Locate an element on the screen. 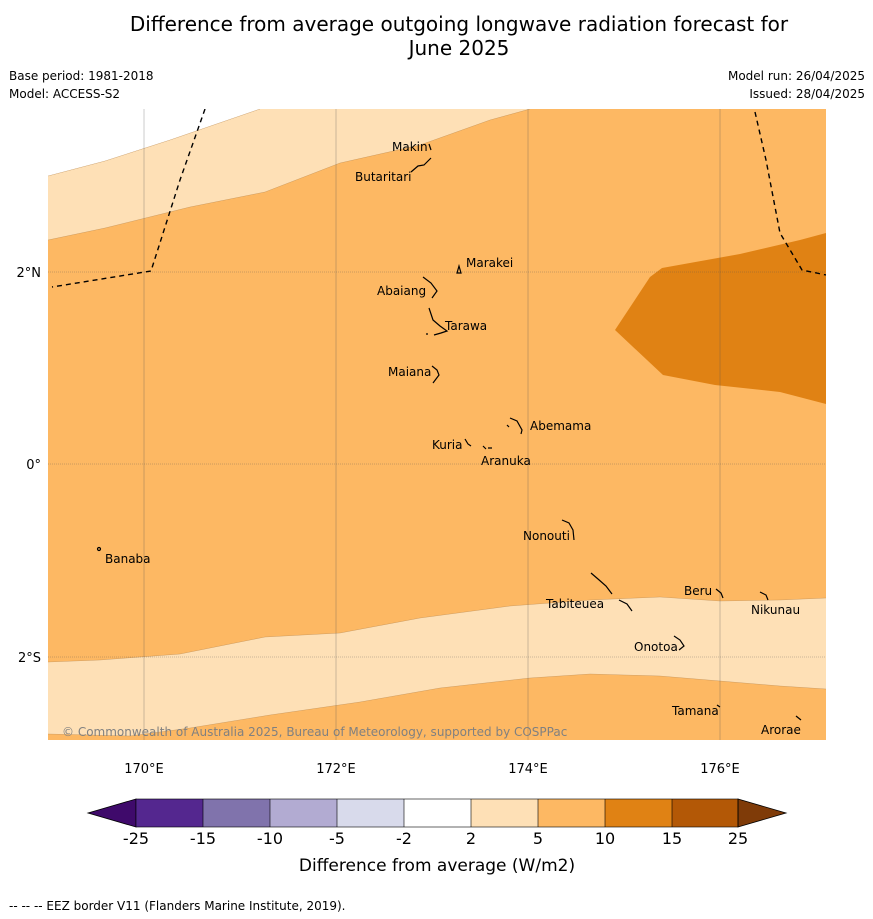 Image resolution: width=873 pixels, height=919 pixels. label-maiana: Maiana is located at coordinates (409, 372).